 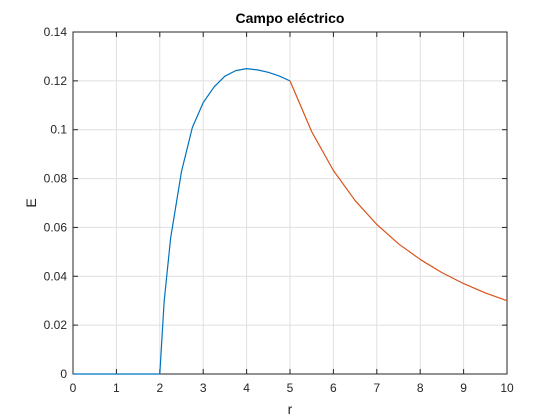 I want to click on x-tick-label: 7, so click(x=376, y=388).